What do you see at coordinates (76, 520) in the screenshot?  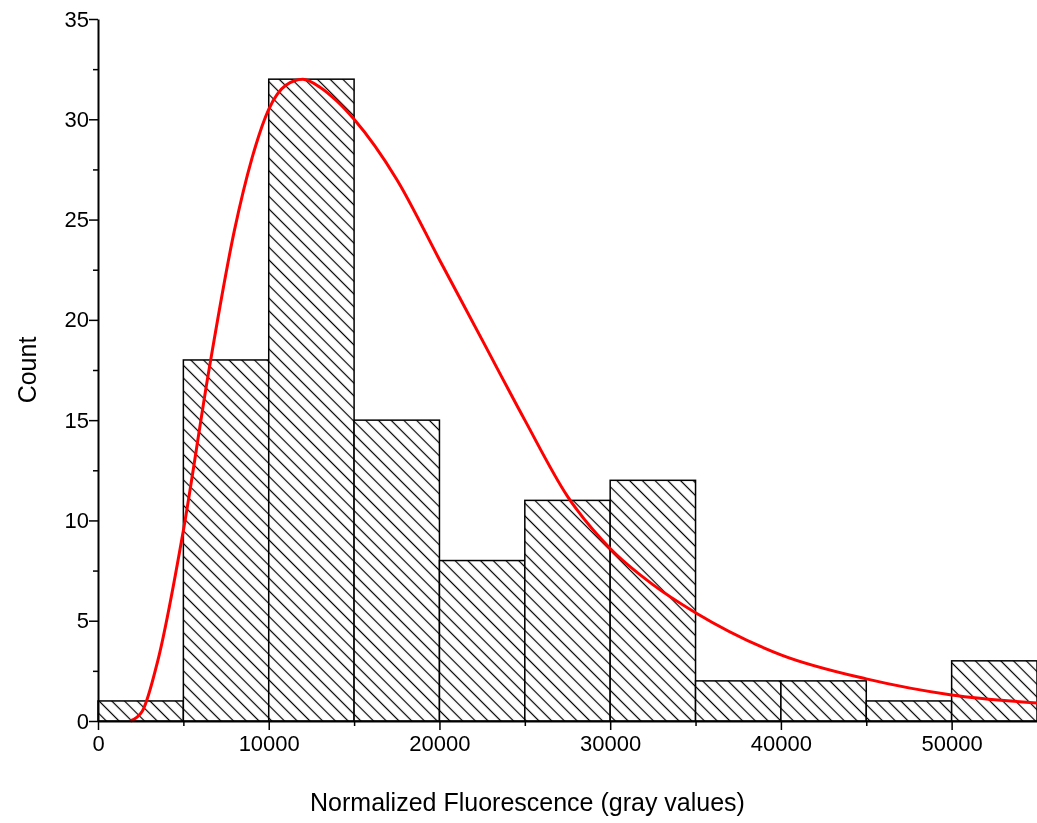 I see `y-tick-label: 10` at bounding box center [76, 520].